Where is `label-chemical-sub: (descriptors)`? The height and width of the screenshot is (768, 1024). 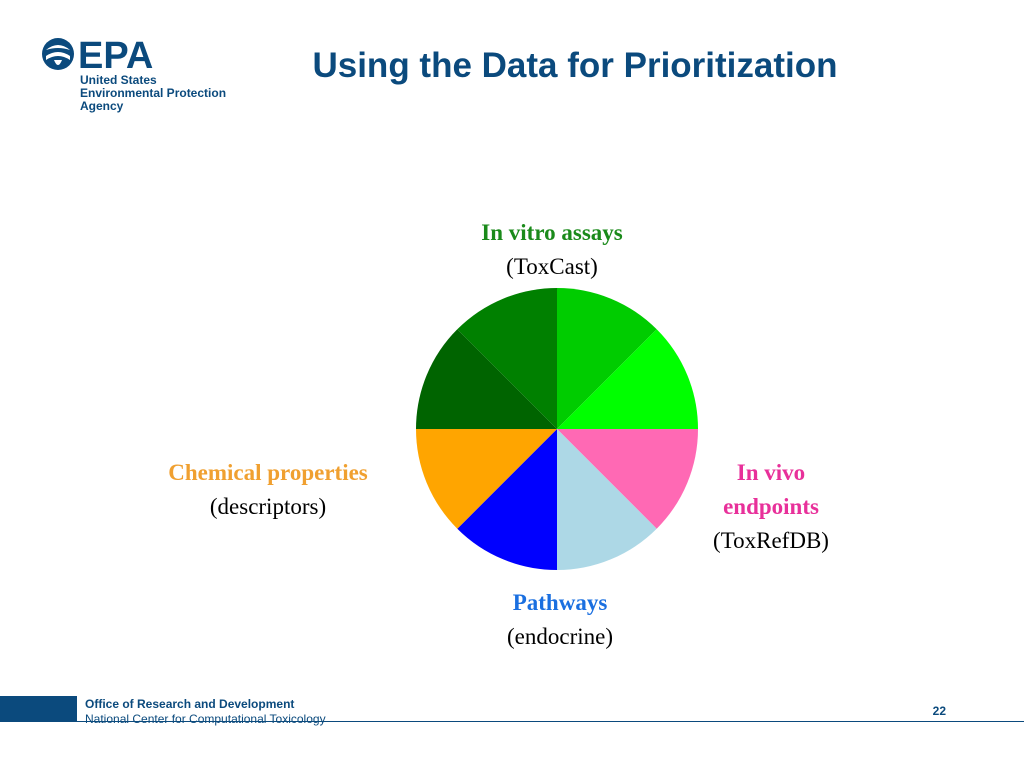 label-chemical-sub: (descriptors) is located at coordinates (268, 506).